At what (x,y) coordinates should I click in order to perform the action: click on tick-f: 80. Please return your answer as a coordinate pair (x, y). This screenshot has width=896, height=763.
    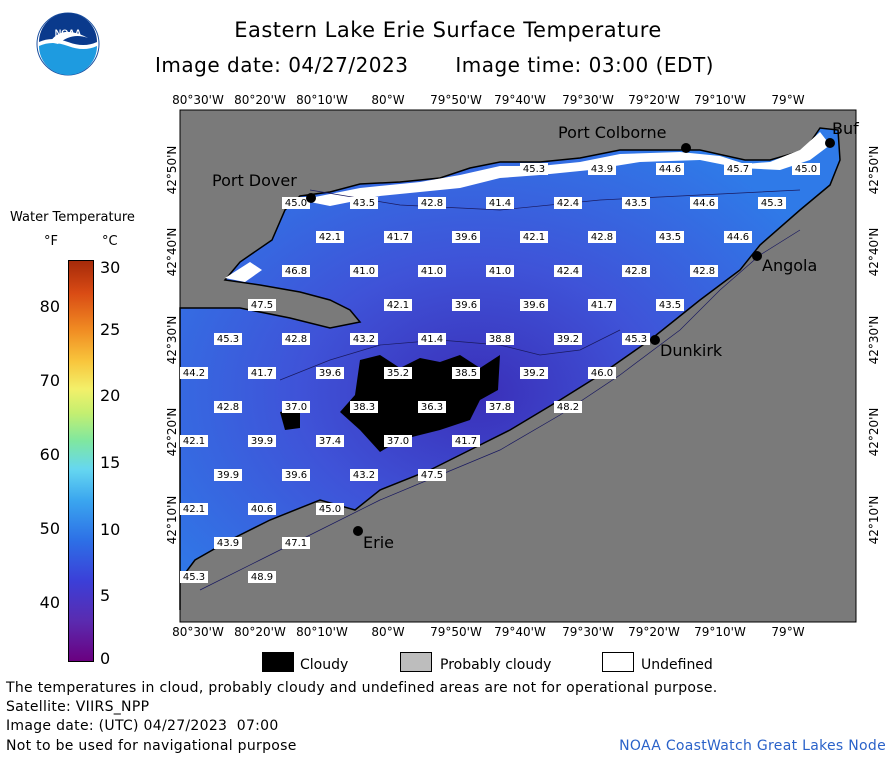
    Looking at the image, I should click on (49, 306).